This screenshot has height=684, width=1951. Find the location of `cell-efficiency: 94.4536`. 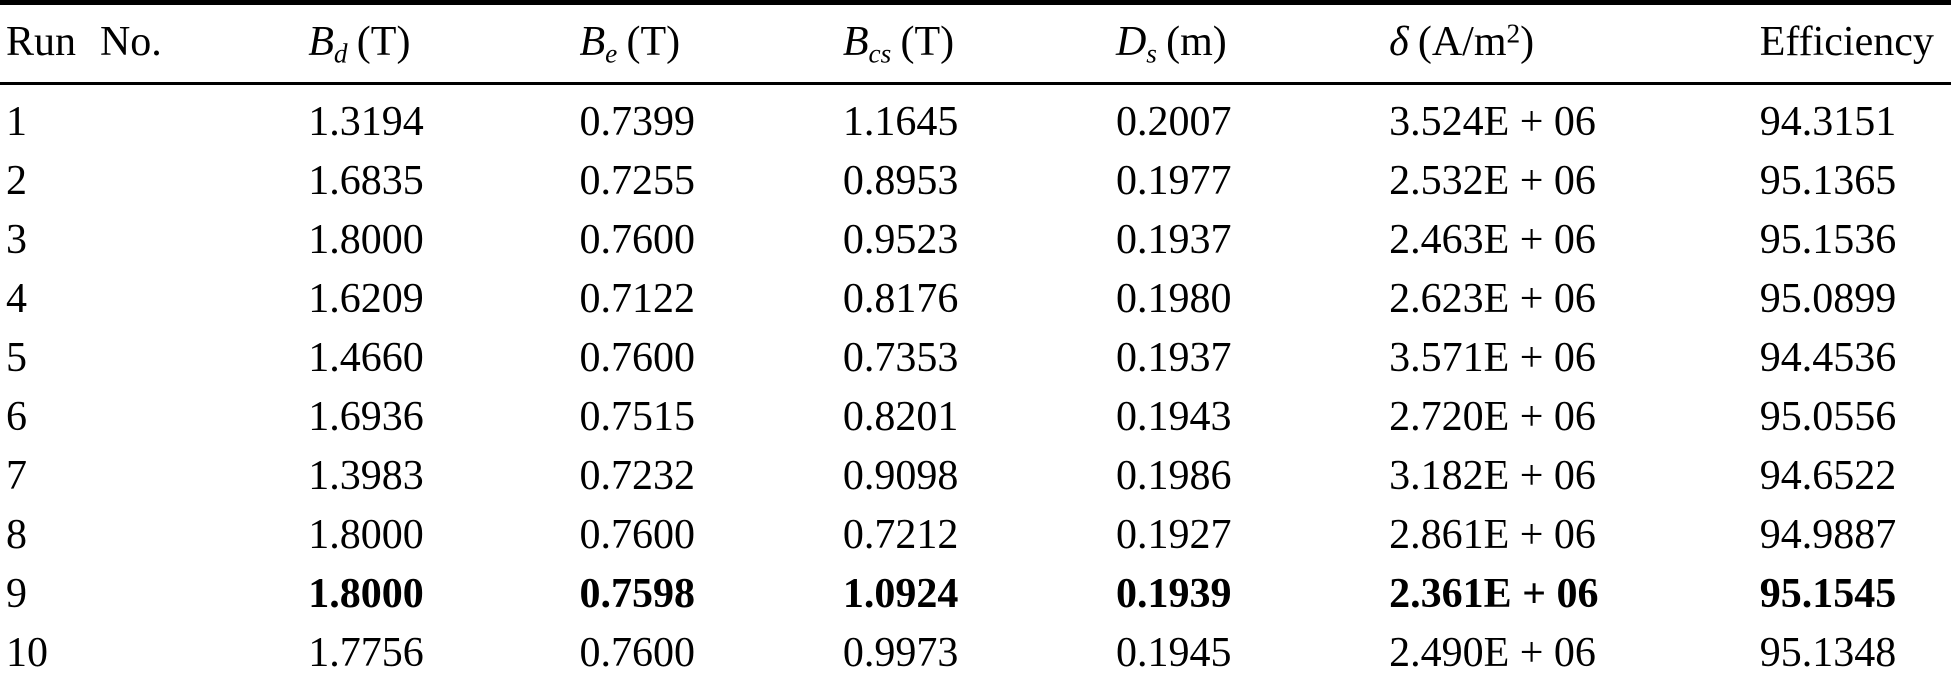

cell-efficiency: 94.4536 is located at coordinates (1828, 358).